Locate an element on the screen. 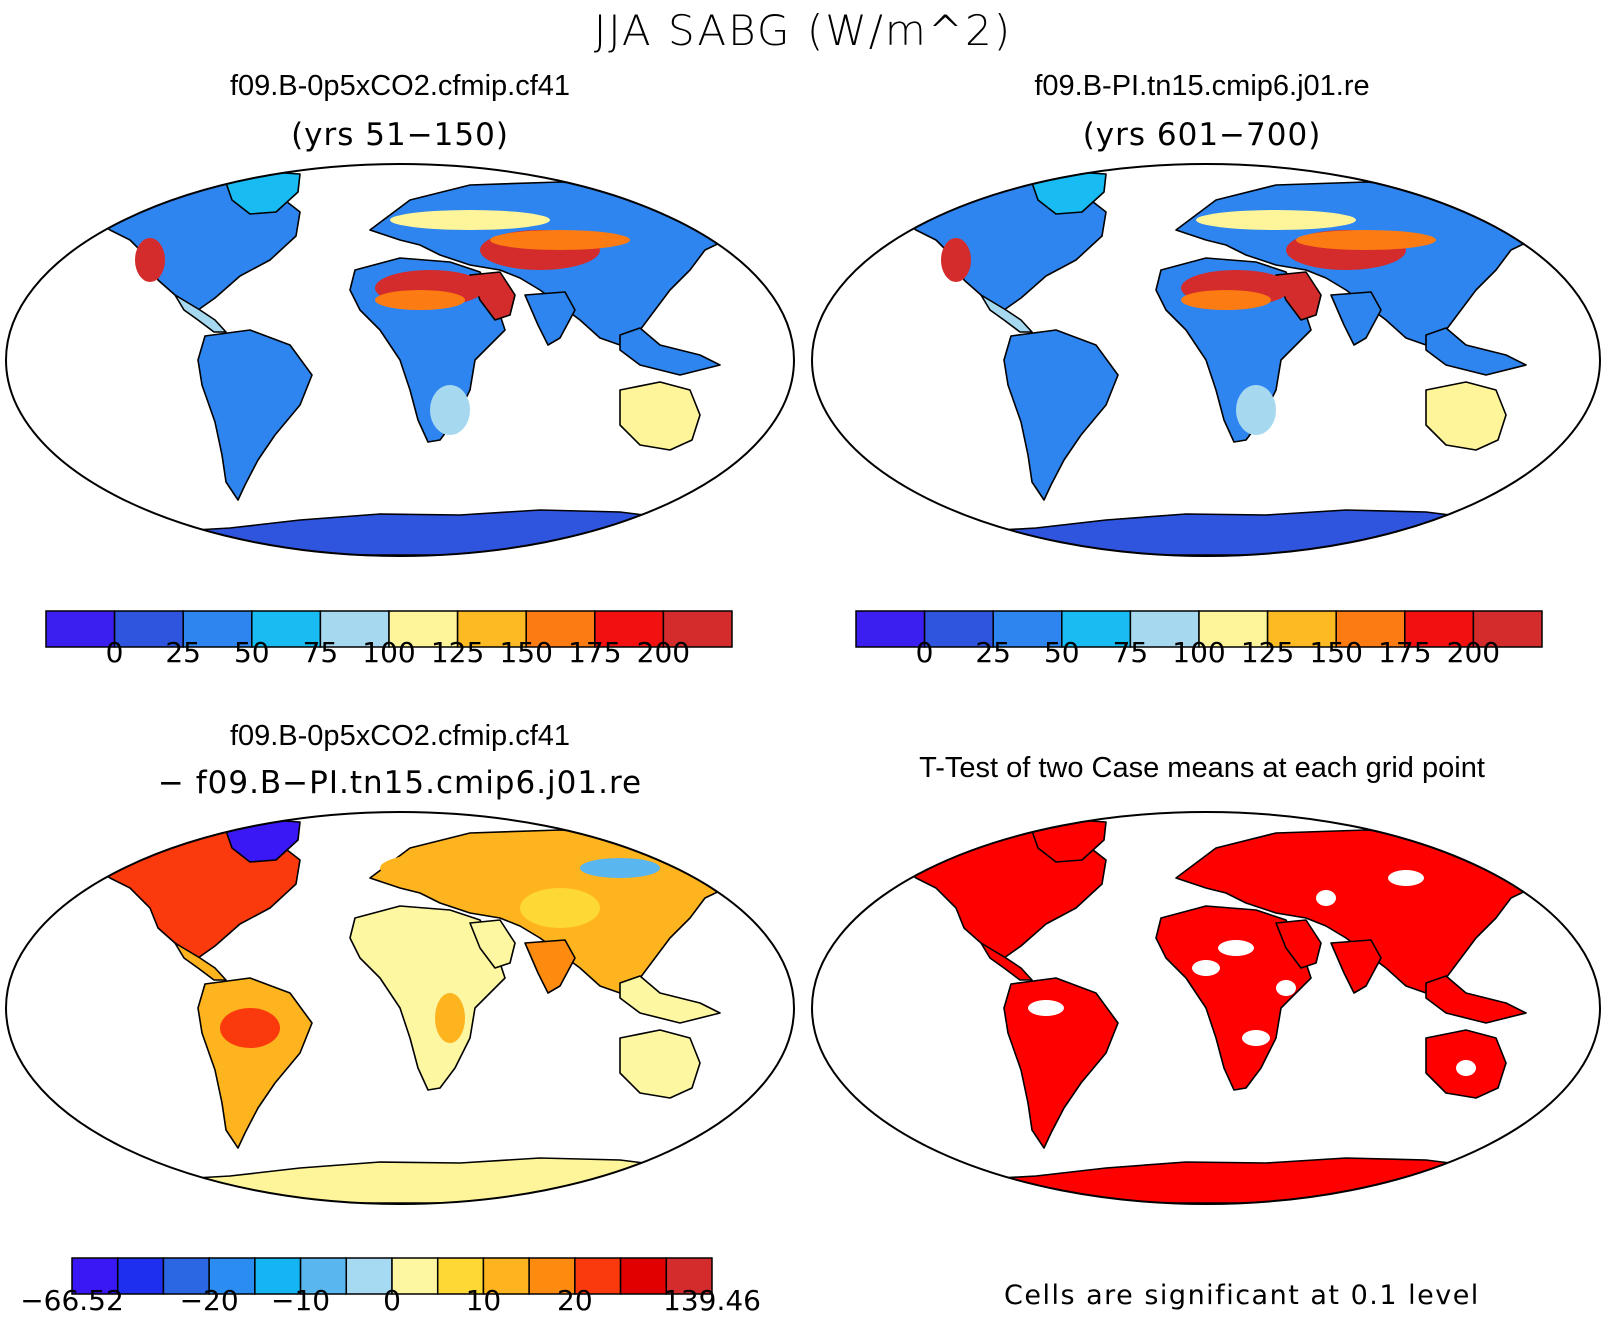  cbar2-label: 25 is located at coordinates (993, 652).